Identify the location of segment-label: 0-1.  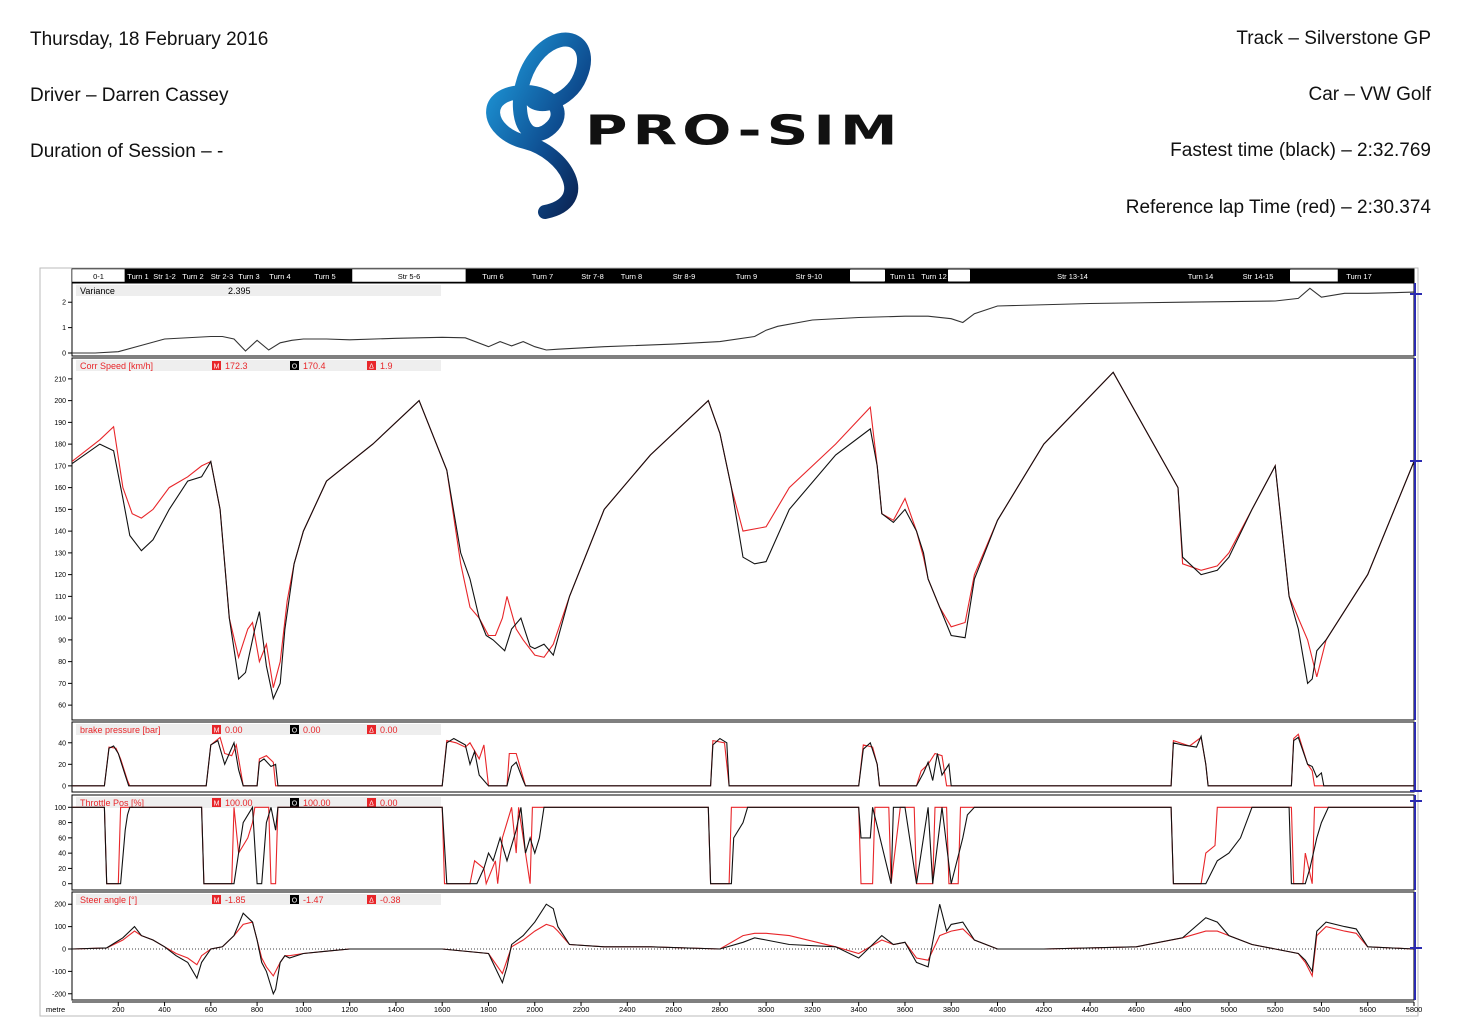
(98, 276).